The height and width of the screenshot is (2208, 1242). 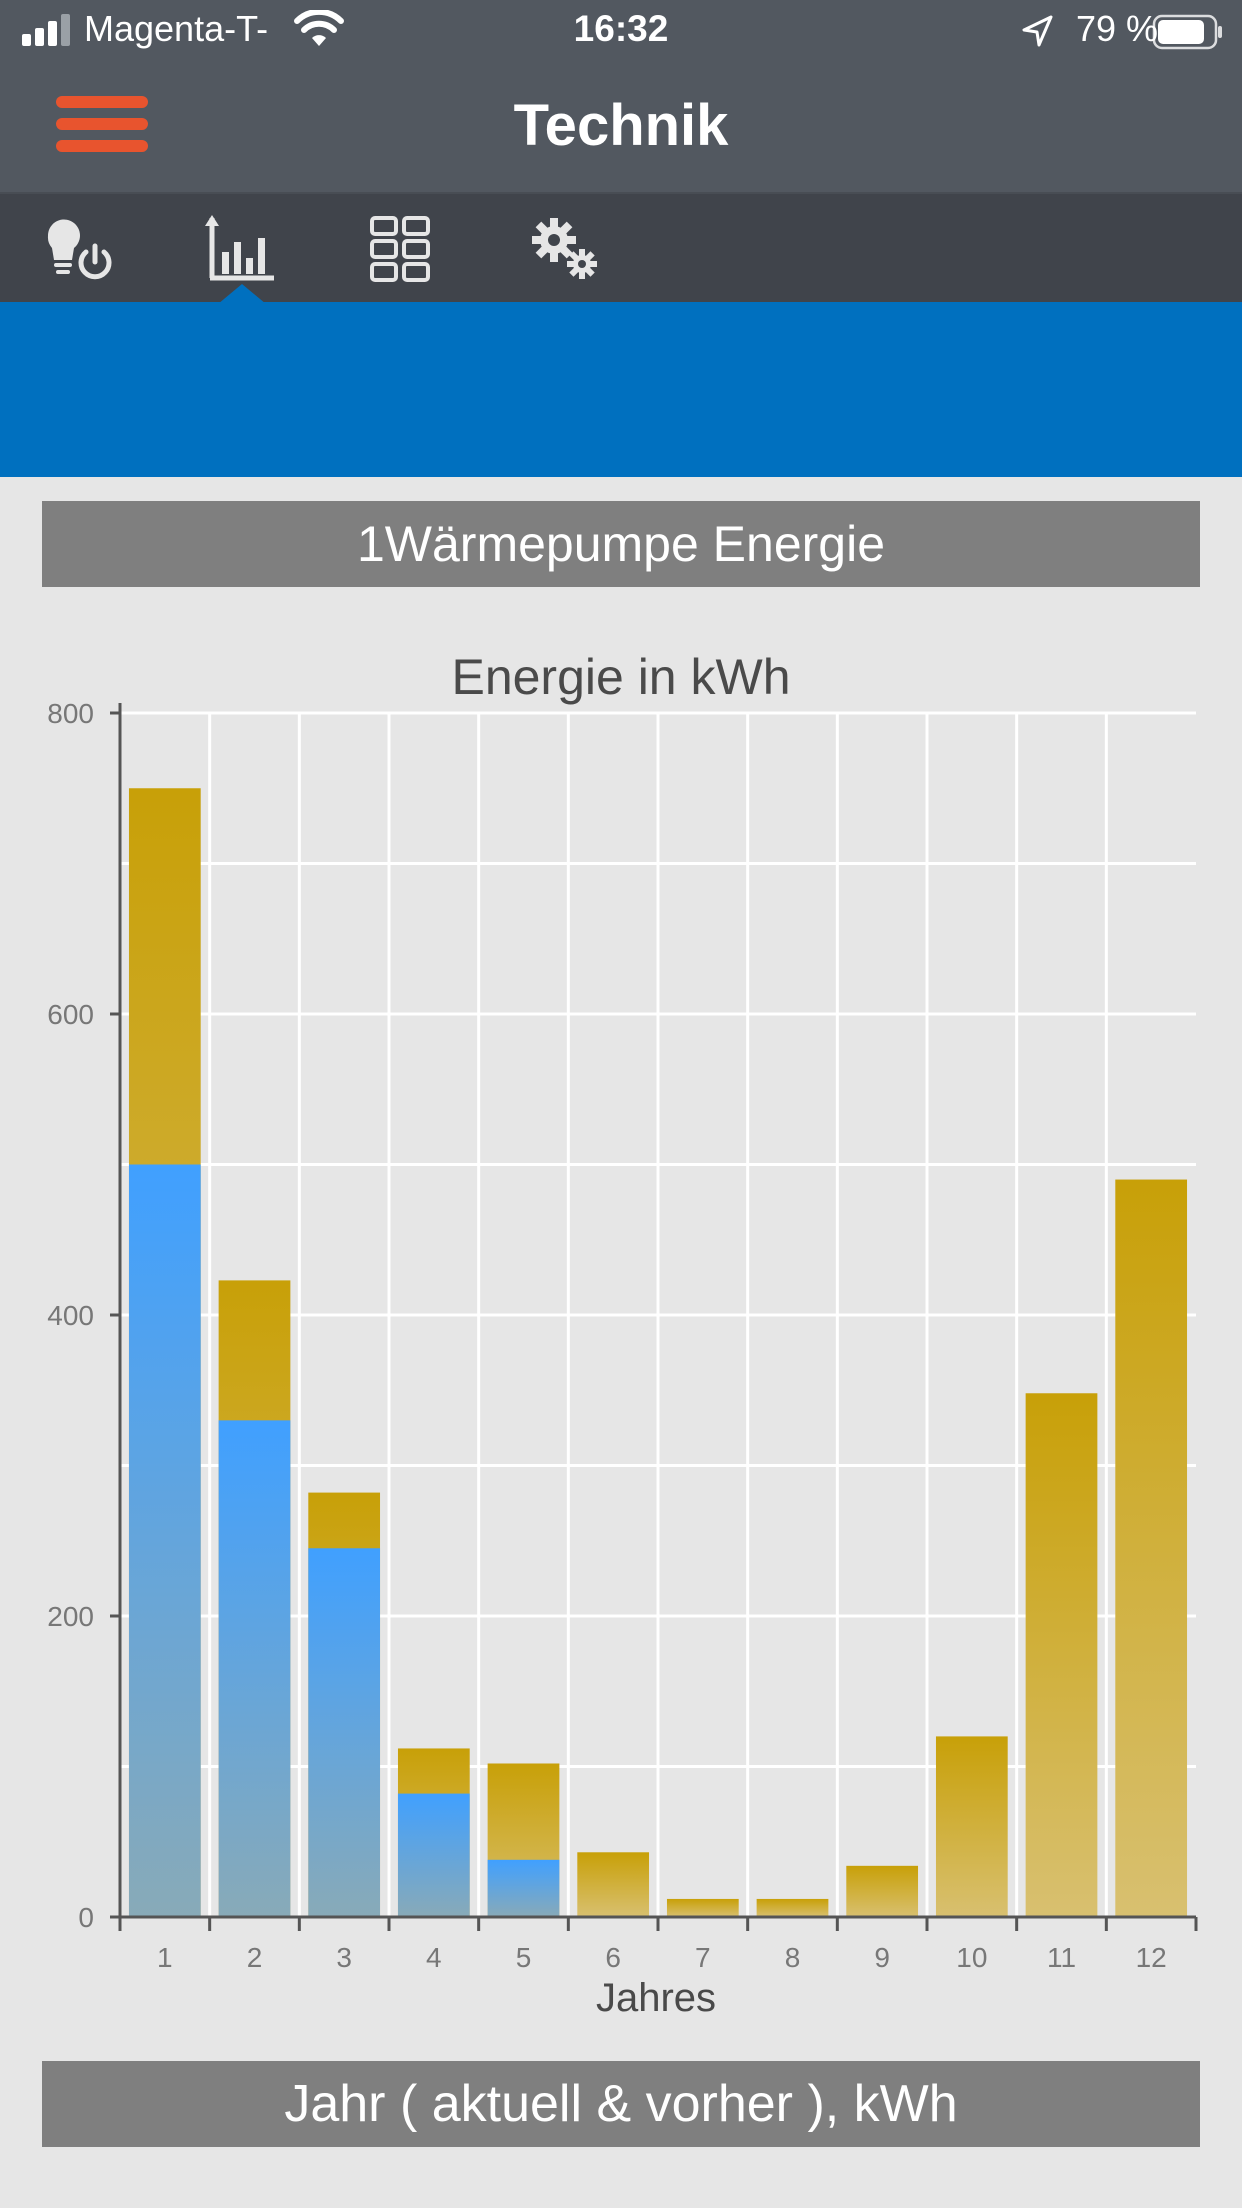 I want to click on x-axis-label: Jahres, so click(x=656, y=1998).